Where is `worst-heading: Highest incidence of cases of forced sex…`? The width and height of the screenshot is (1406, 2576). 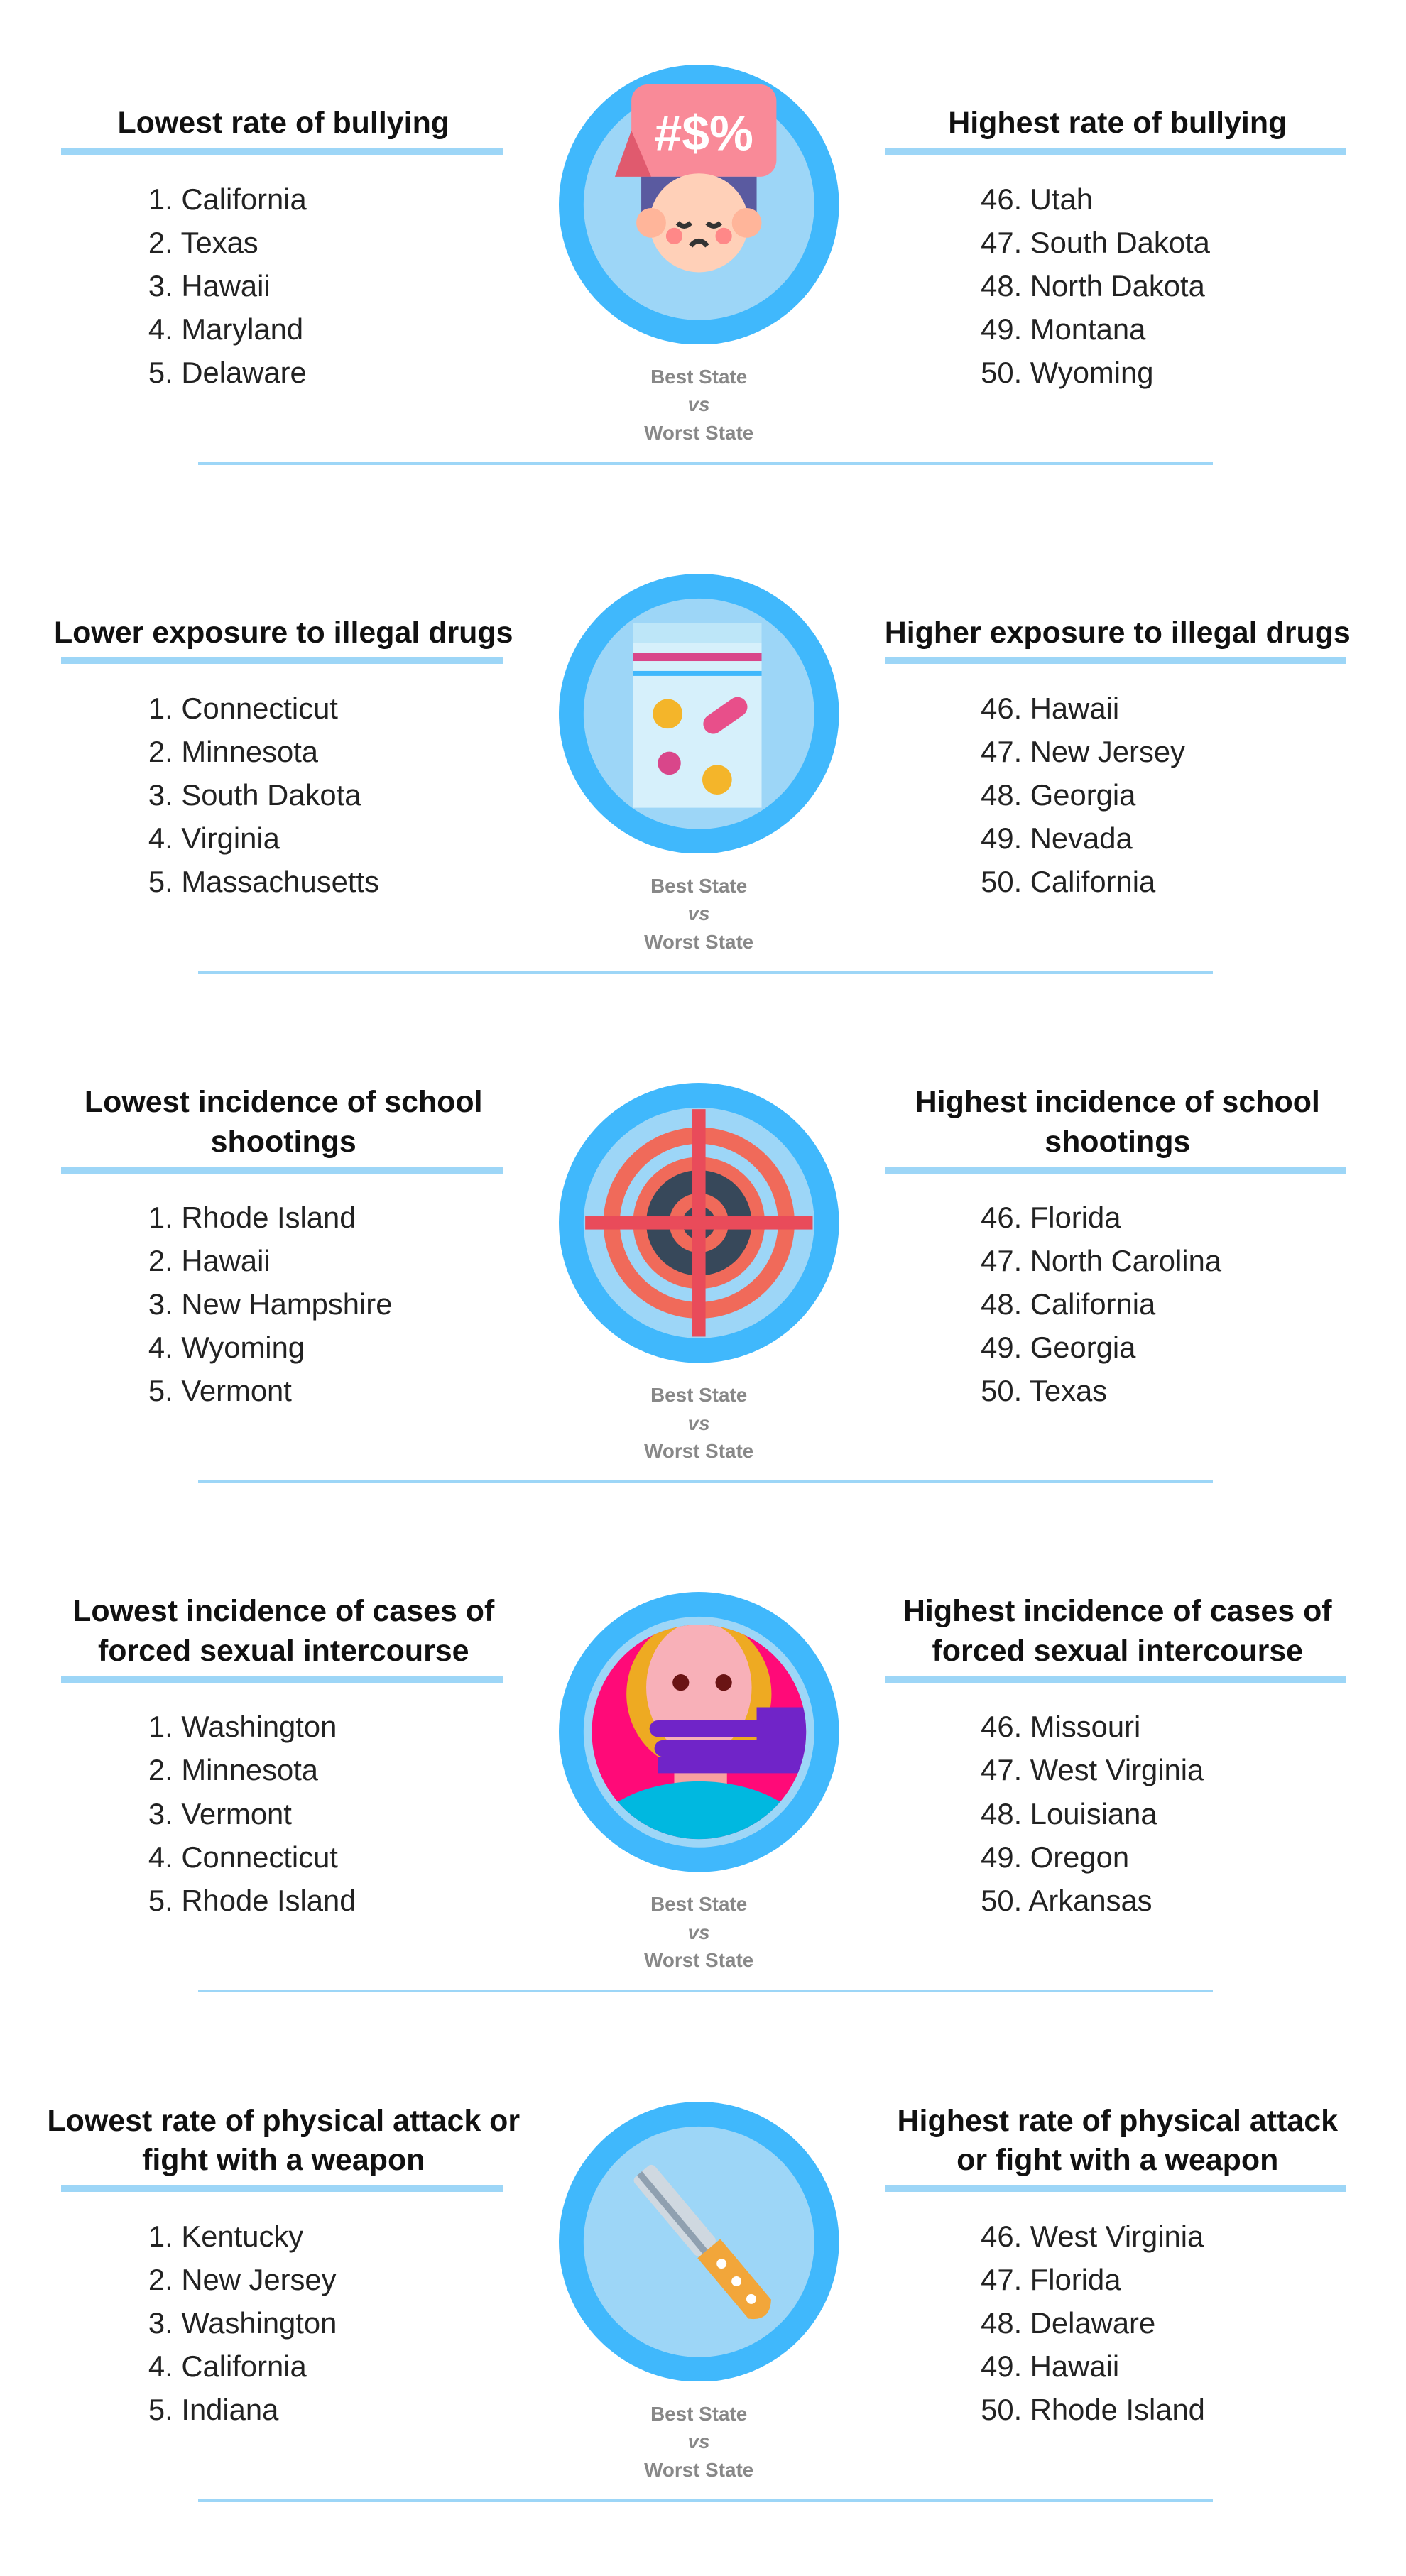 worst-heading: Highest incidence of cases of forced sex… is located at coordinates (1117, 1631).